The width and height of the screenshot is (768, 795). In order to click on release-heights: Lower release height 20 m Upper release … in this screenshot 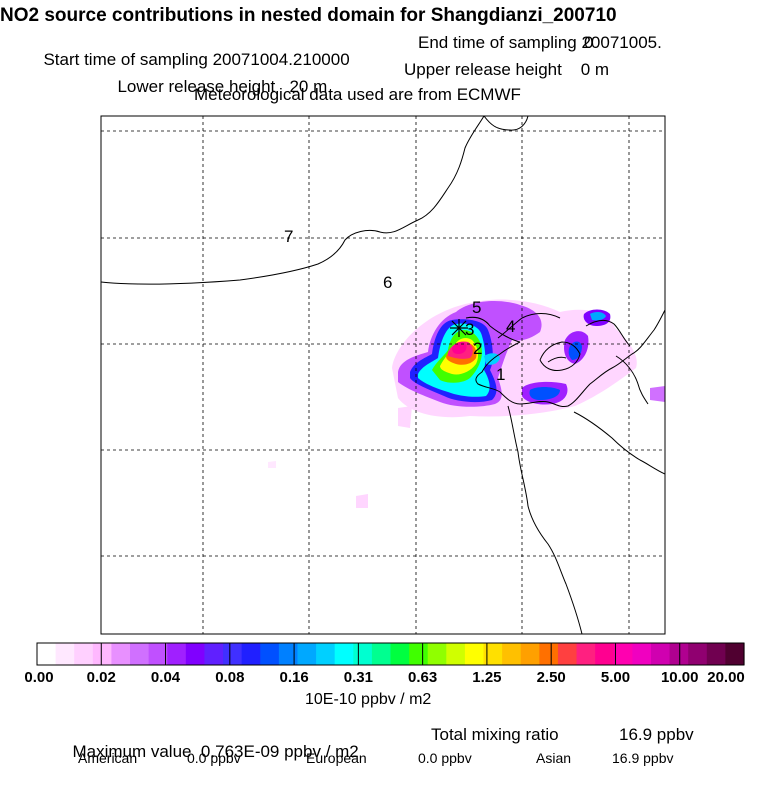, I will do `click(358, 86)`.